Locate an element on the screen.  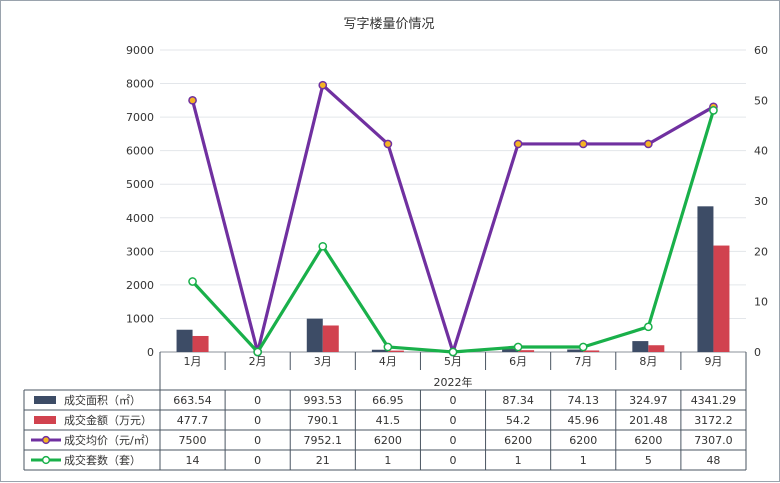
table-cell: 21 is located at coordinates (323, 460).